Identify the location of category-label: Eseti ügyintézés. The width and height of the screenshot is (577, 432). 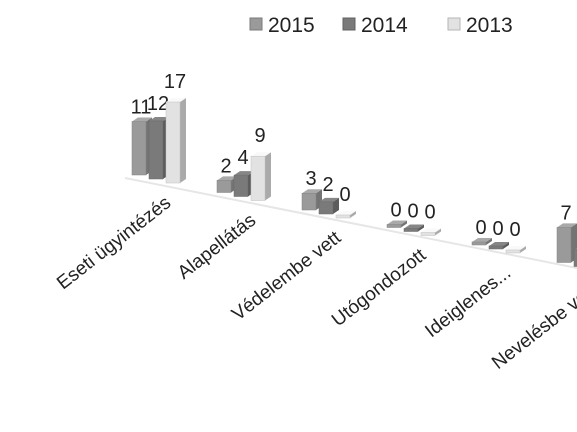
(114, 243).